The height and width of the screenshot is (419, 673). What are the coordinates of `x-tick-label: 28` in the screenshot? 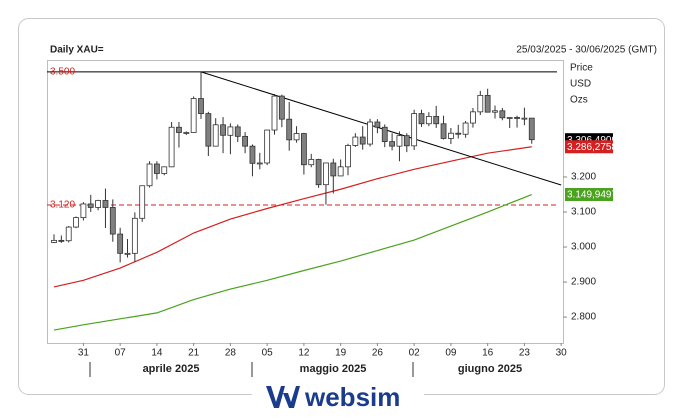 It's located at (231, 353).